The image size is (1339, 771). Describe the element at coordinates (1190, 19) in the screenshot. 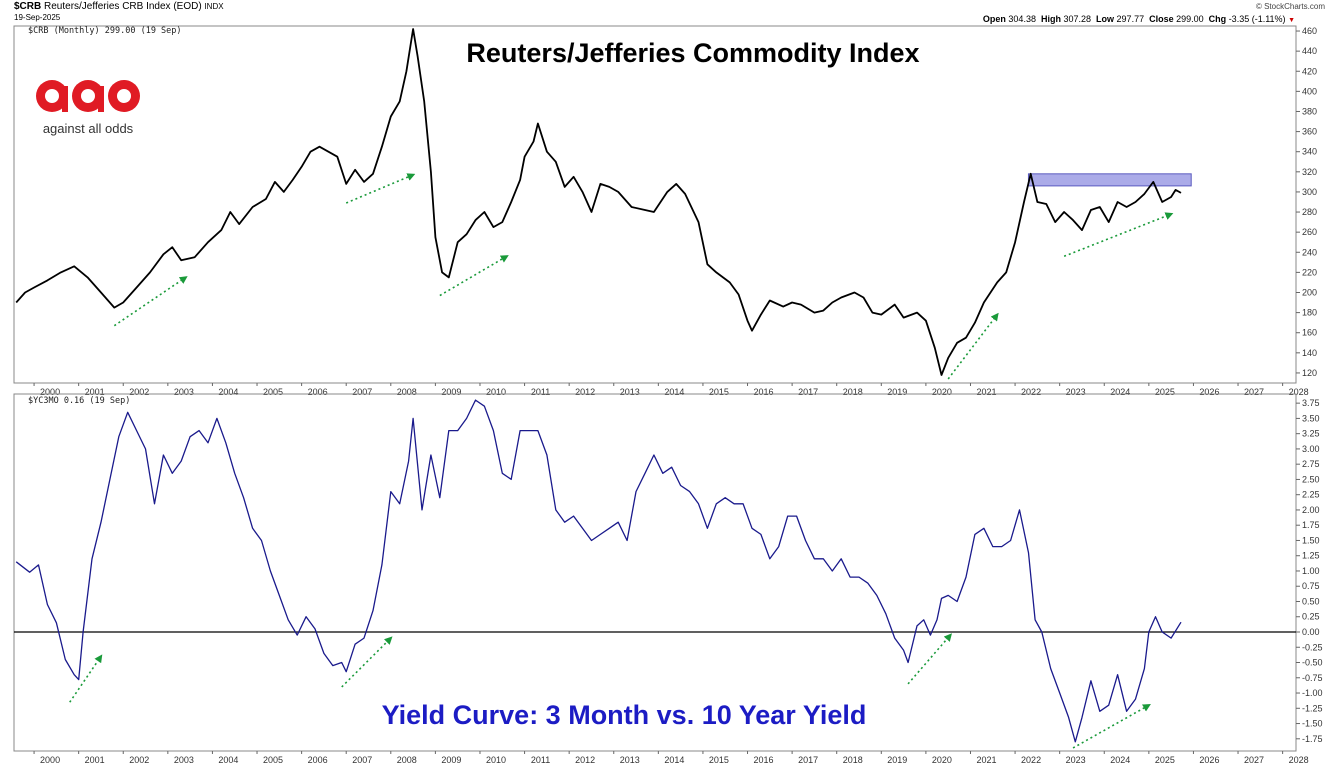

I see `close-value: 299.00` at that location.